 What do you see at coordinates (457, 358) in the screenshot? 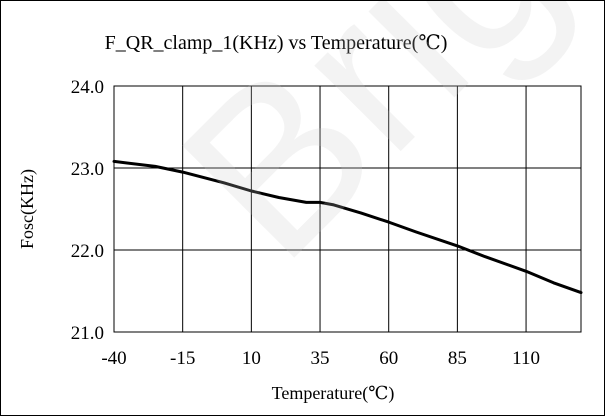
I see `x-tick-label: 85` at bounding box center [457, 358].